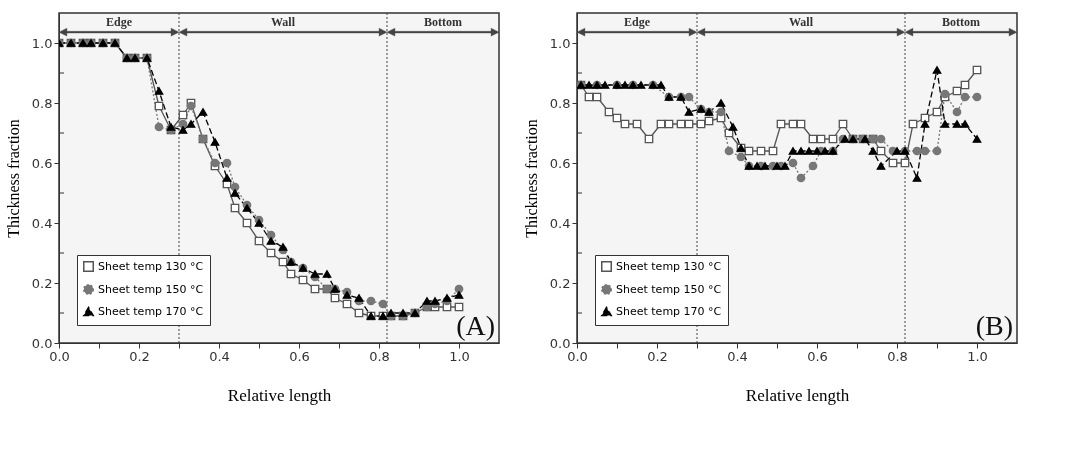 The width and height of the screenshot is (1089, 454). I want to click on annotation: (B), so click(994, 325).